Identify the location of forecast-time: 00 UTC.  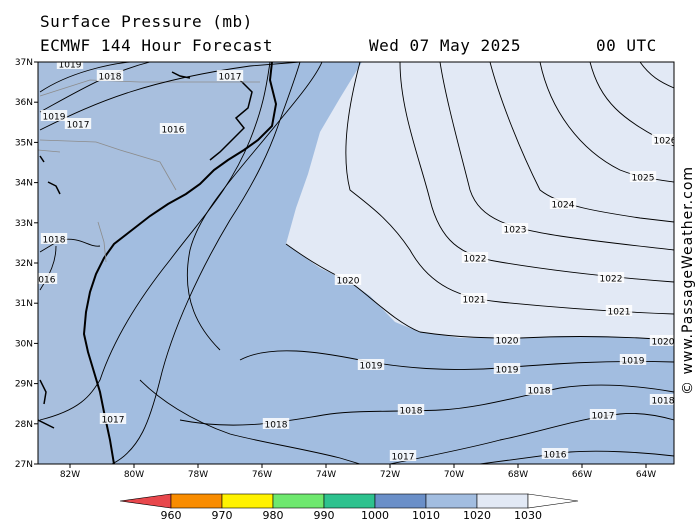
(626, 45).